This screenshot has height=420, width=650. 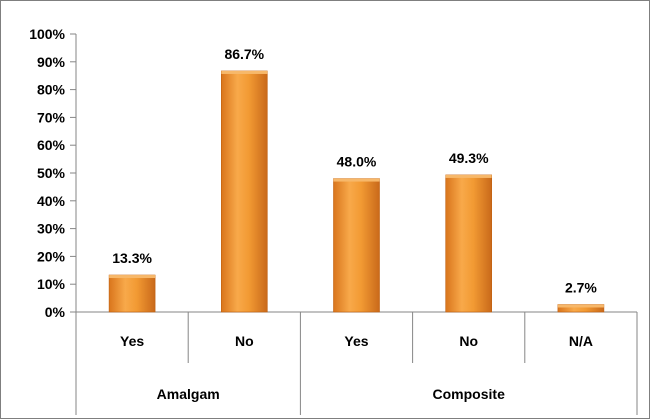 What do you see at coordinates (581, 341) in the screenshot?
I see `category-label: N/A` at bounding box center [581, 341].